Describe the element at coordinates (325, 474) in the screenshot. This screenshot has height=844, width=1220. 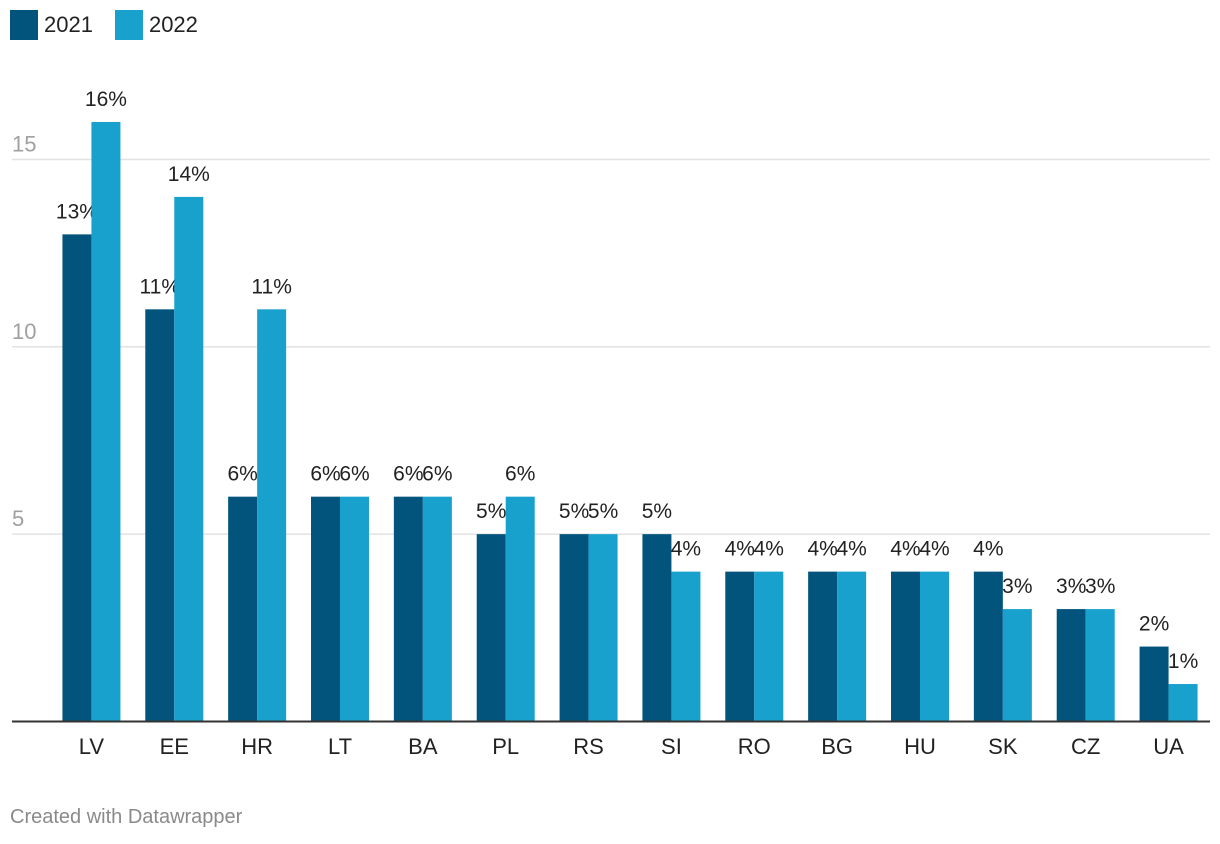
I see `data-label-LT-2021: 6%` at that location.